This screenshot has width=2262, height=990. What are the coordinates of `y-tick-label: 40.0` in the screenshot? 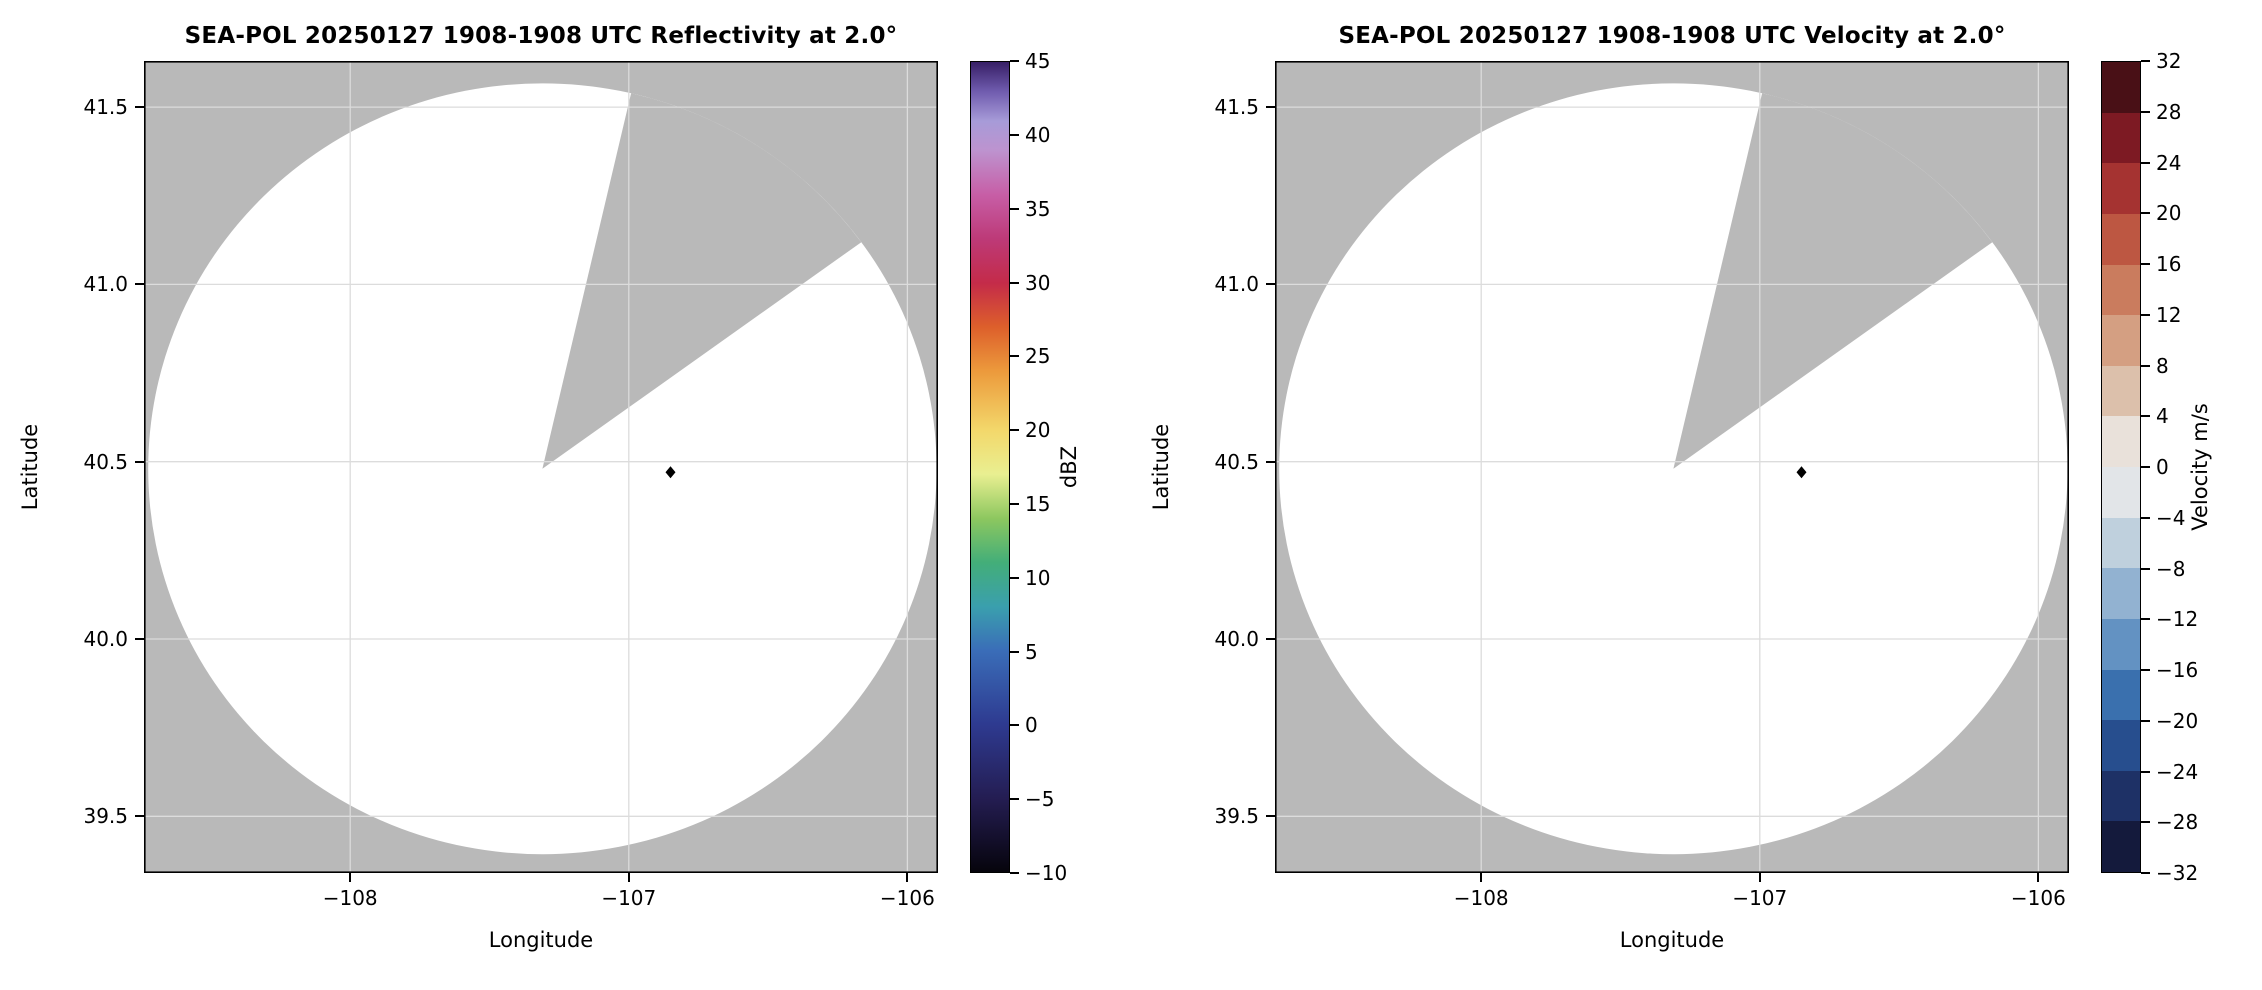 It's located at (1236, 639).